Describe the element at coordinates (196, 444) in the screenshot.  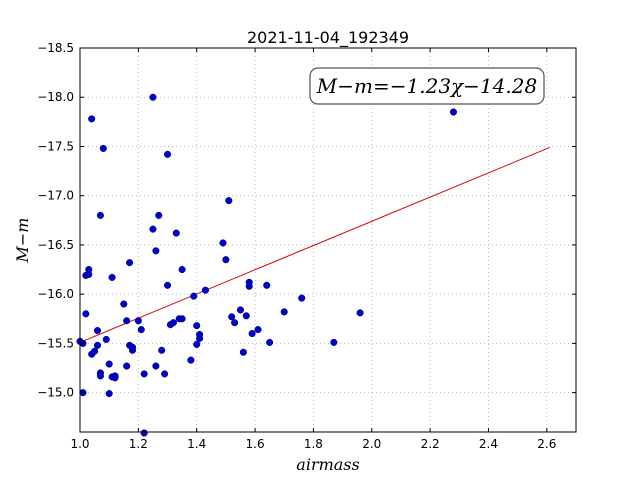
I see `x-tick-label: 1.4` at that location.